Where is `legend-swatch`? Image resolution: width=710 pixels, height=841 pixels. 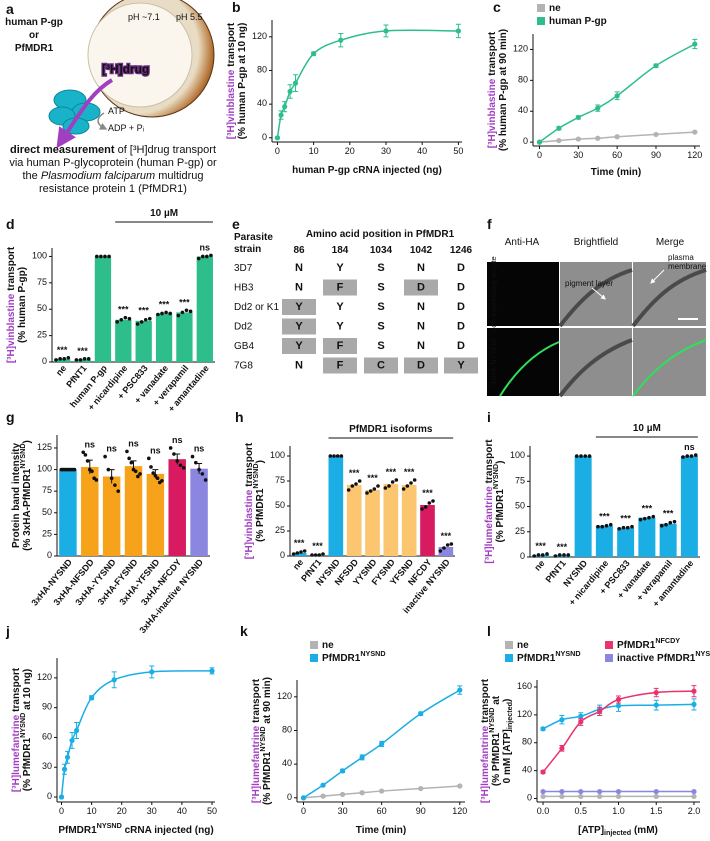
legend-swatch is located at coordinates (609, 645).